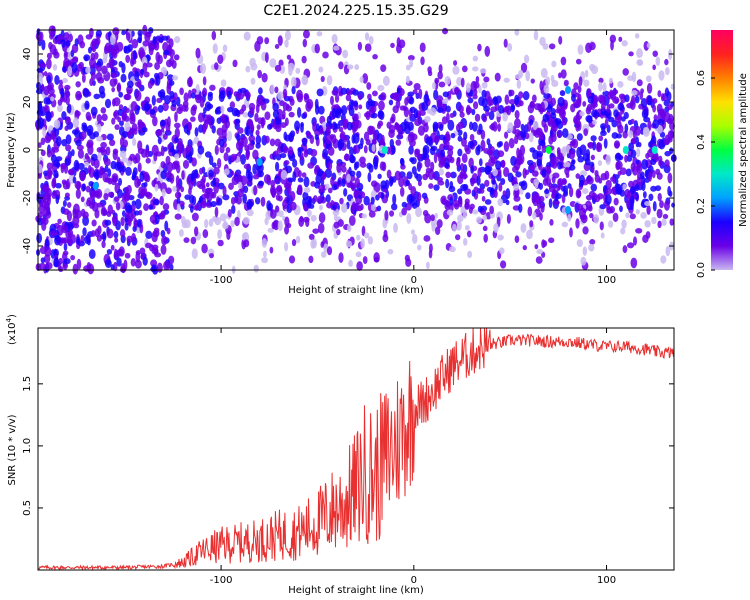 The width and height of the screenshot is (750, 600). I want to click on heatmap-hotspot, so click(384, 150).